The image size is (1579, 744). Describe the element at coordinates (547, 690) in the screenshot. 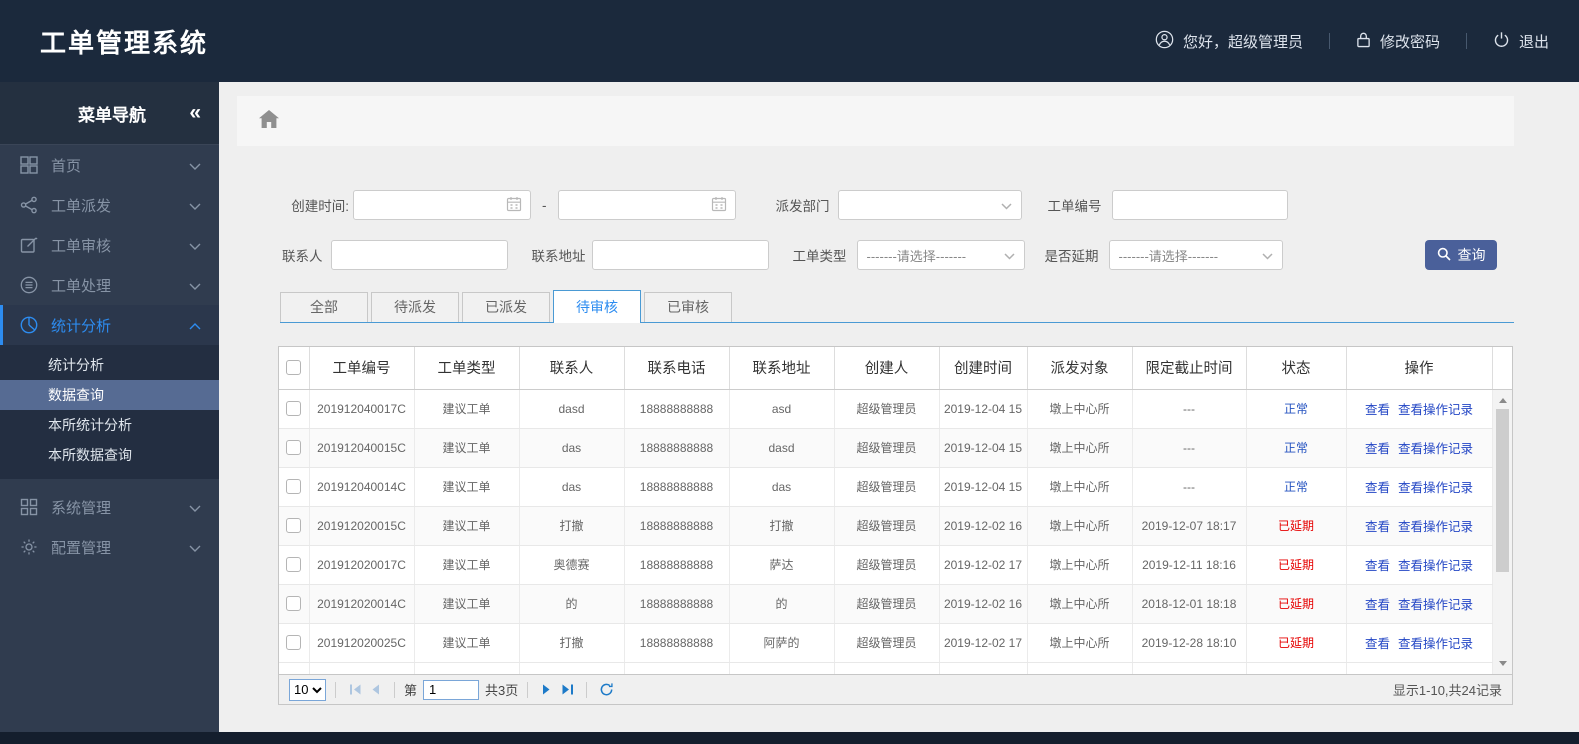

I see `next-page-button` at that location.